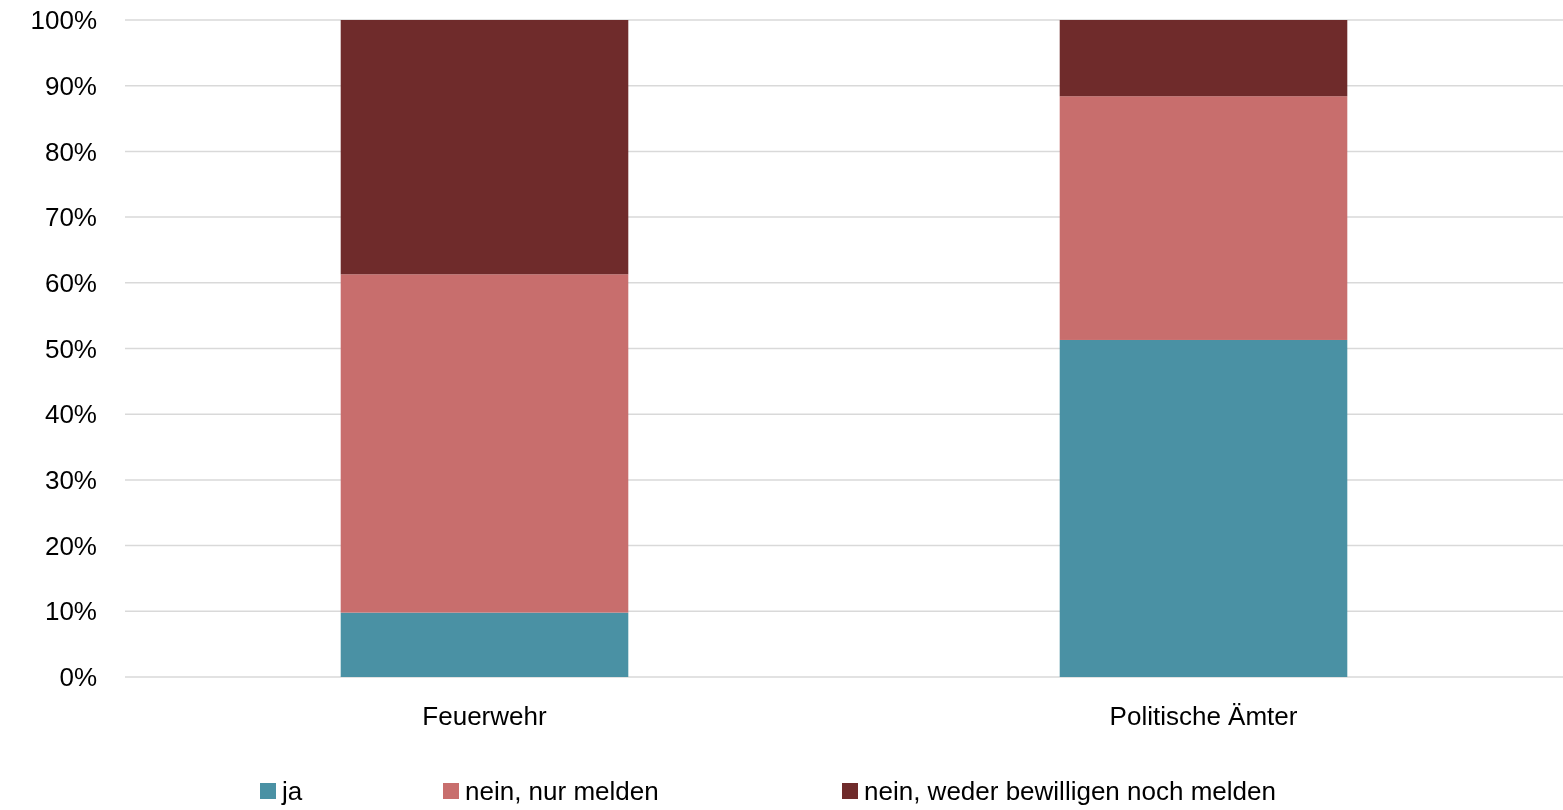 Image resolution: width=1563 pixels, height=810 pixels. I want to click on y-tick-label: 50%, so click(70, 348).